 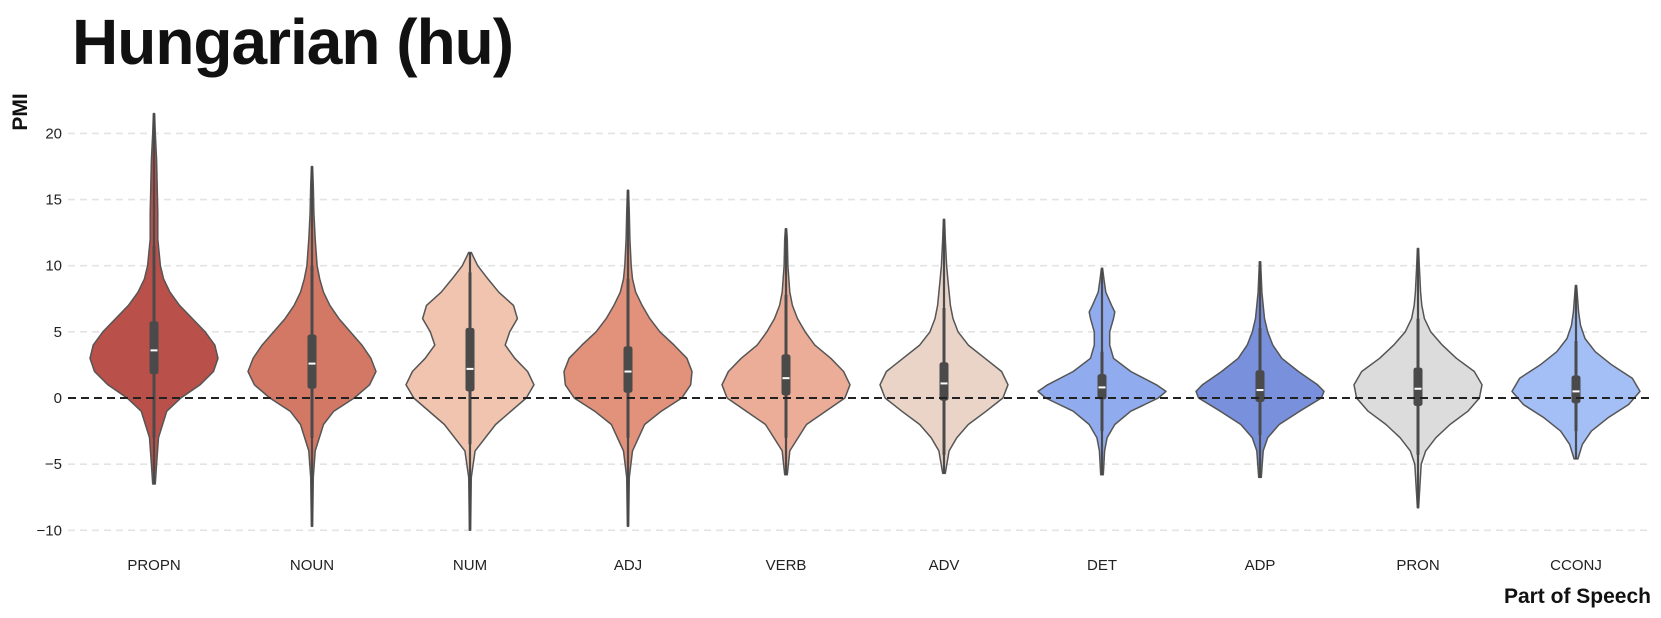 I want to click on y-tick-label: 15, so click(x=53, y=200).